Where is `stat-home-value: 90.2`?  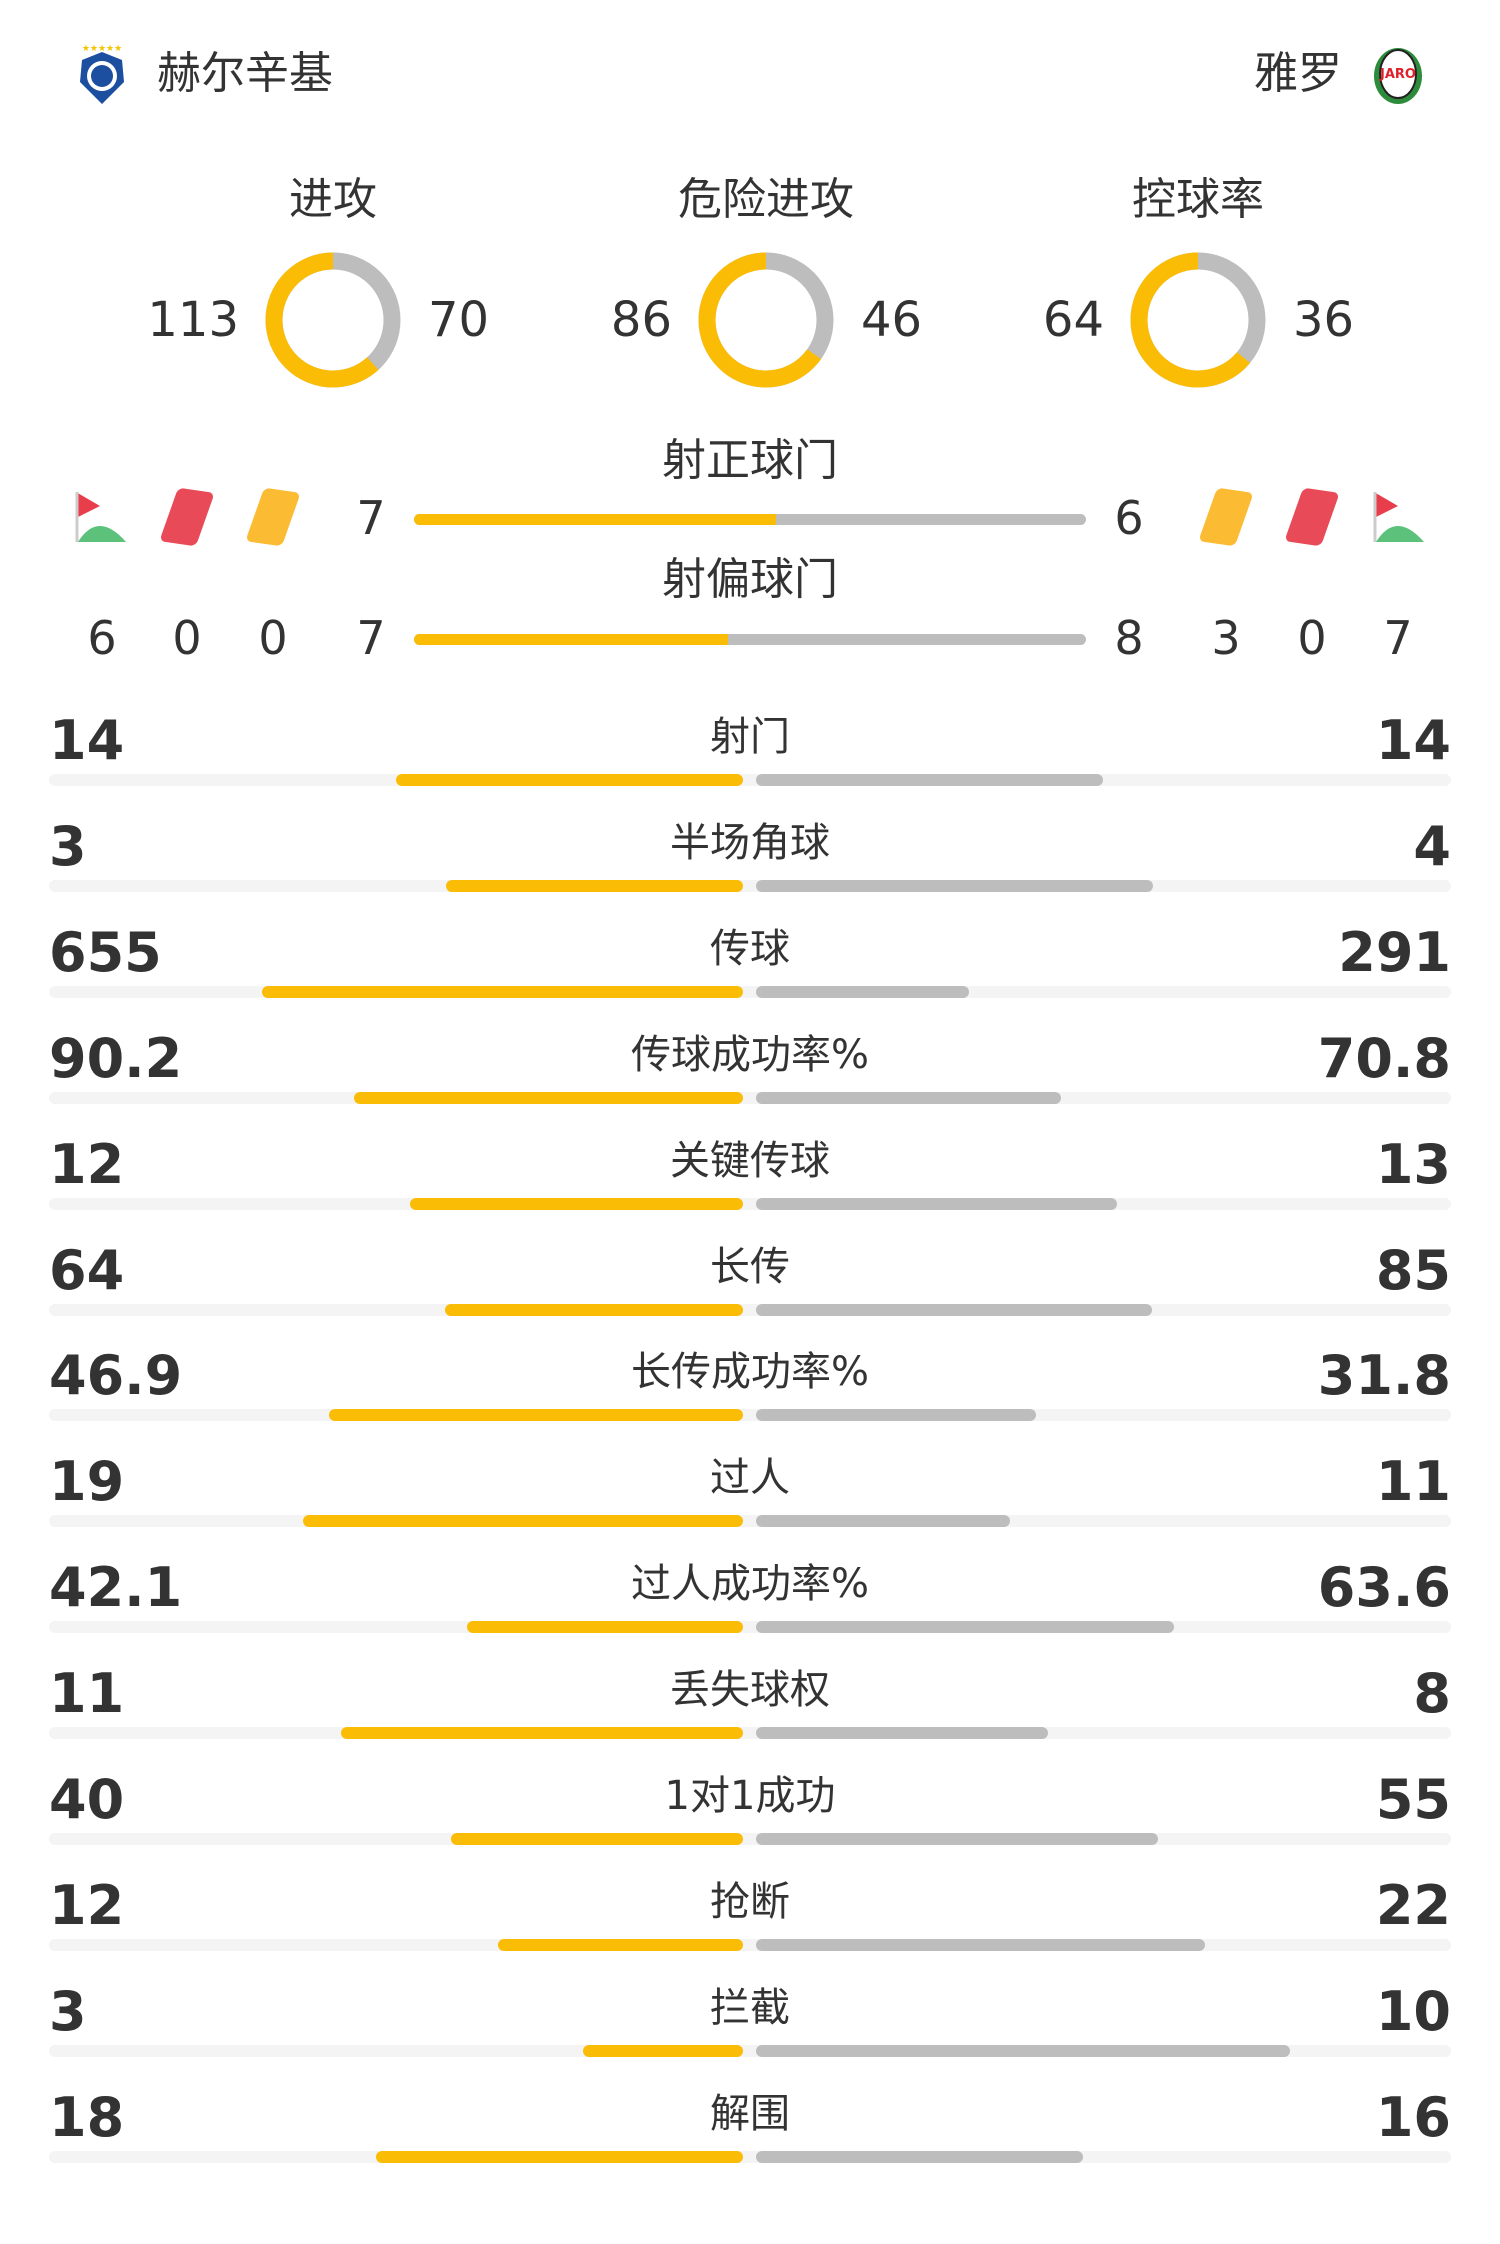 stat-home-value: 90.2 is located at coordinates (116, 1058).